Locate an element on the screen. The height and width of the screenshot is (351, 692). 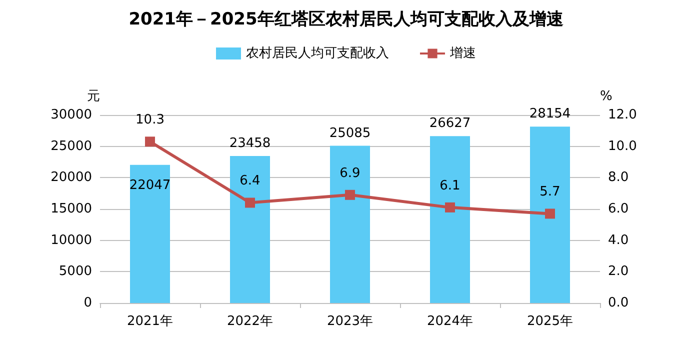
y2-tick-label: 0.0 is located at coordinates (618, 303).